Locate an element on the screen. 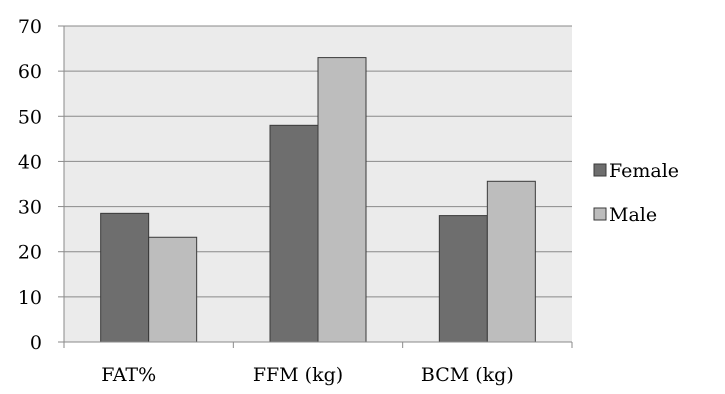  x-category-label: BCM (kg) is located at coordinates (467, 375).